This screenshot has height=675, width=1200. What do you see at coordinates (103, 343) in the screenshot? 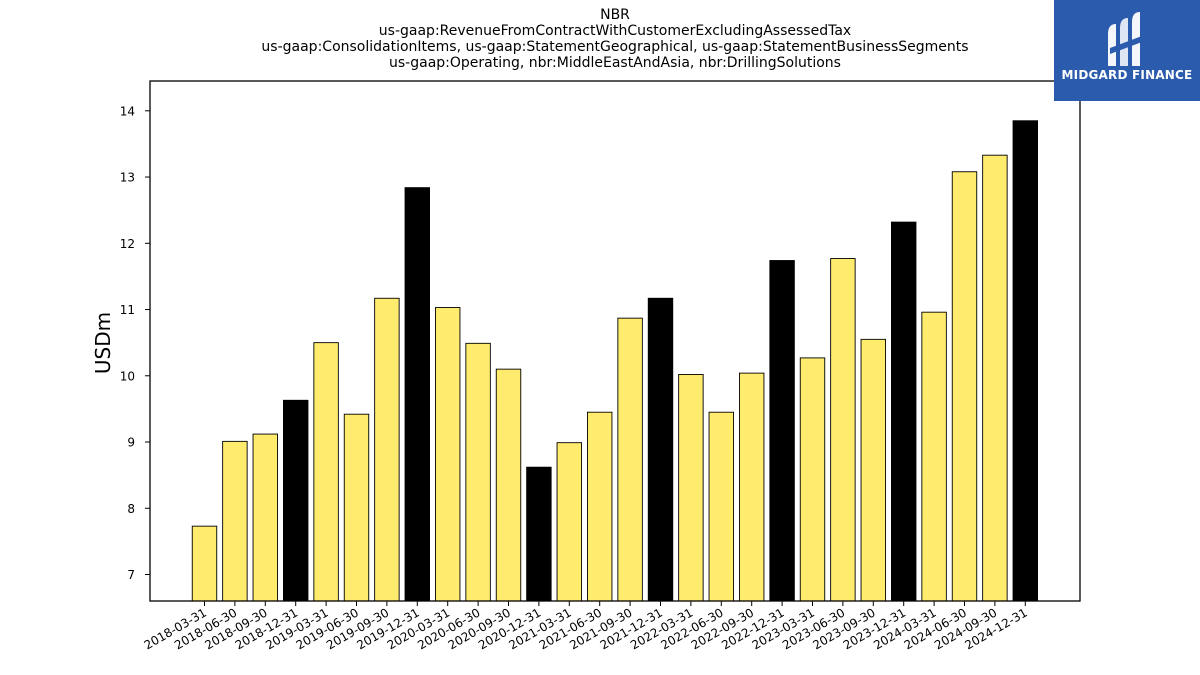
I see `y-axis-label: USDm` at bounding box center [103, 343].